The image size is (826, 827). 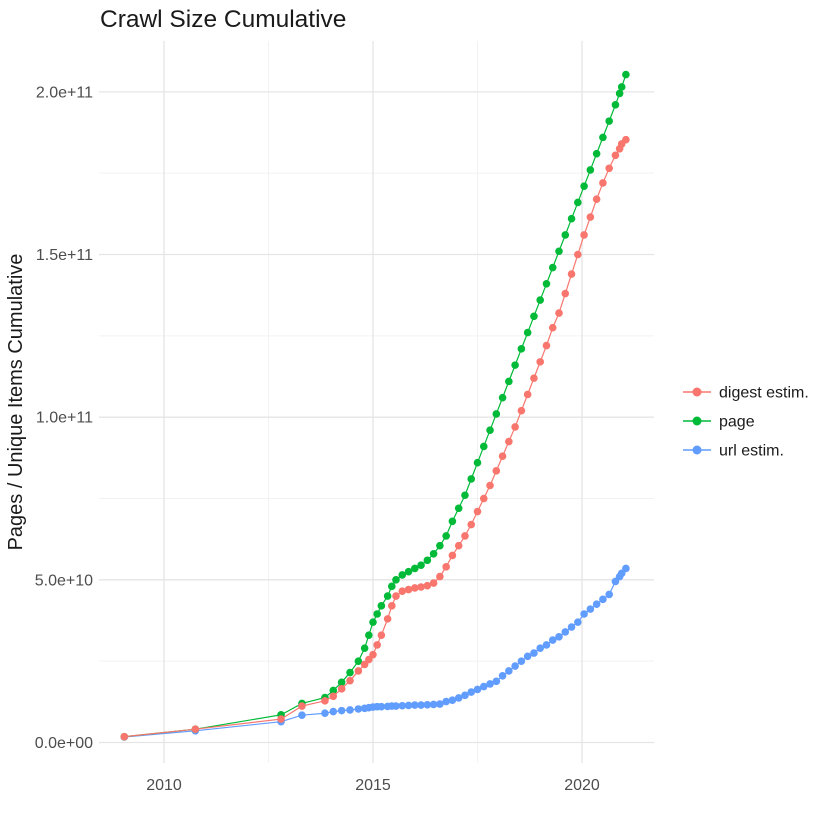 I want to click on x-tick-label: 2020, so click(x=582, y=785).